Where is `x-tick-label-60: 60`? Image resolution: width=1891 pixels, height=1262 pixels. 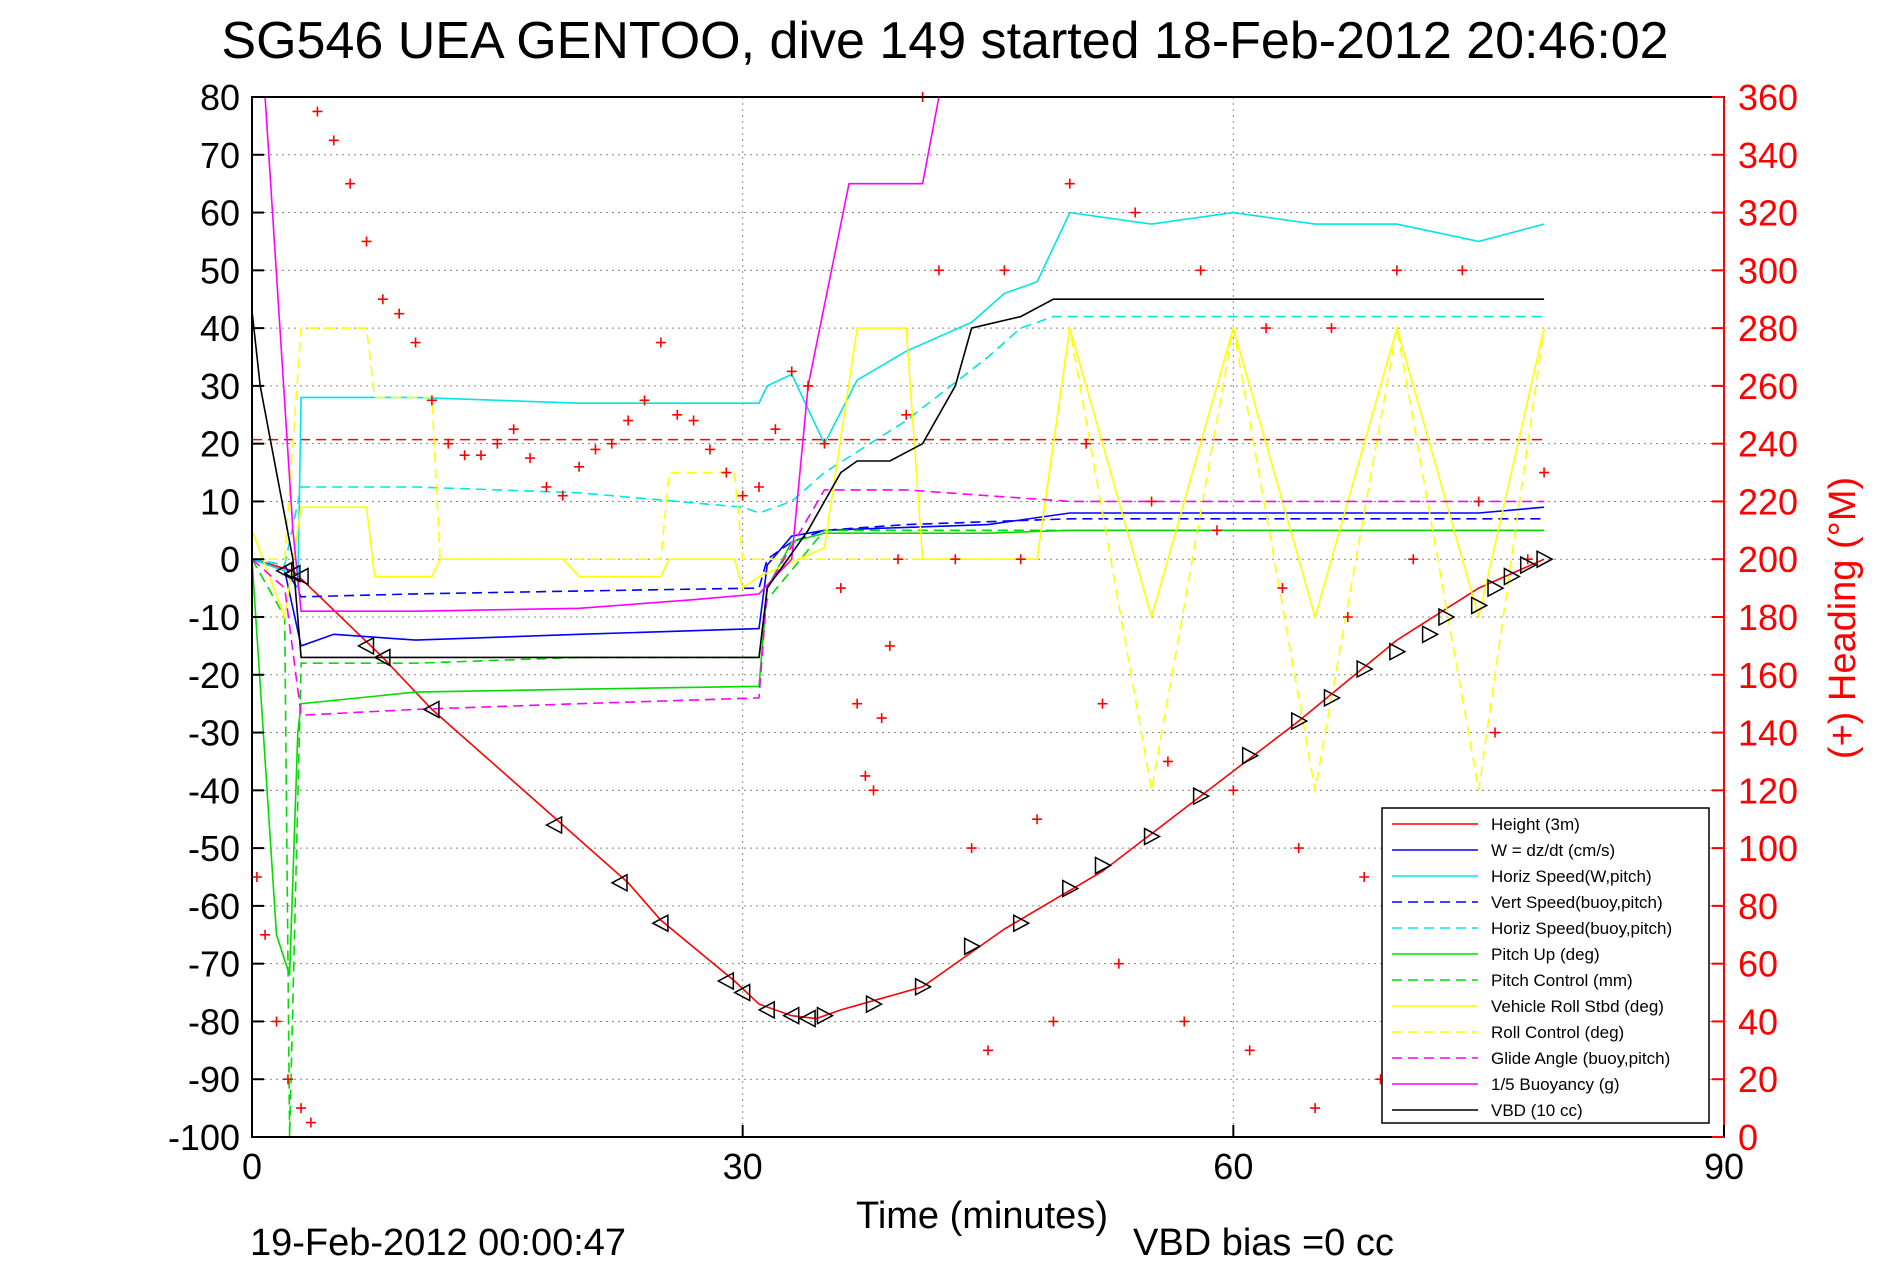
x-tick-label-60: 60 is located at coordinates (1233, 1166).